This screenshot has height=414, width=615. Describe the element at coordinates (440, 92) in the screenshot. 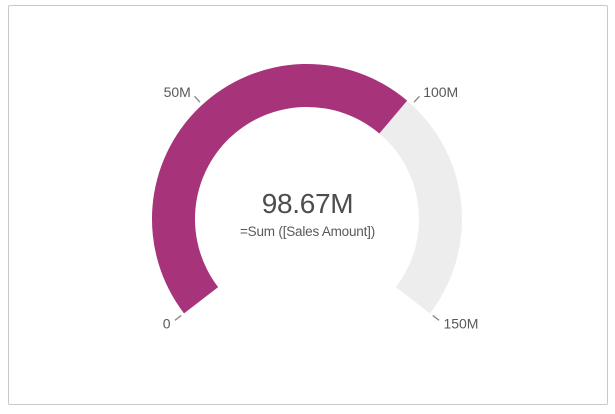

I see `gauge-tick-label: 100M` at that location.